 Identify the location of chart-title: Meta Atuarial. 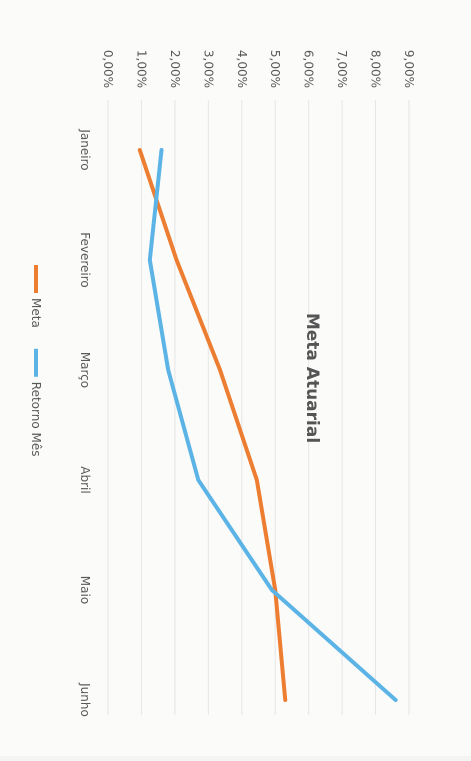
(312, 378).